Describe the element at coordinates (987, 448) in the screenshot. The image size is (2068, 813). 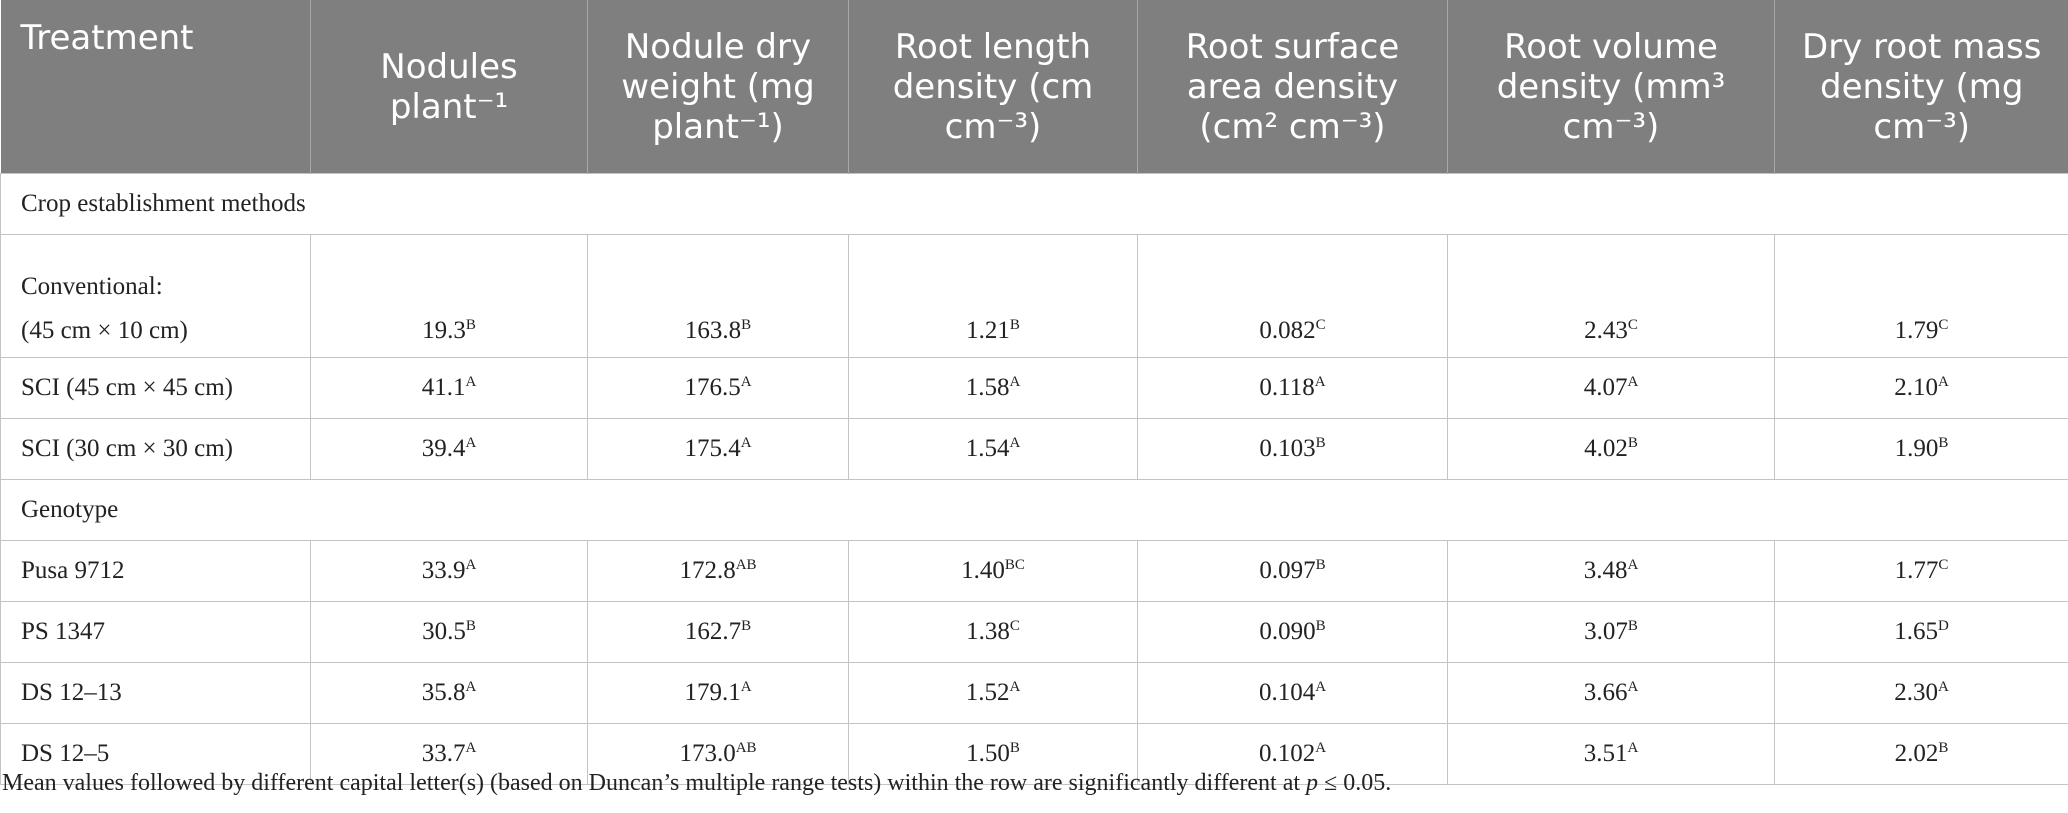
I see `cell-value: 1.54` at that location.